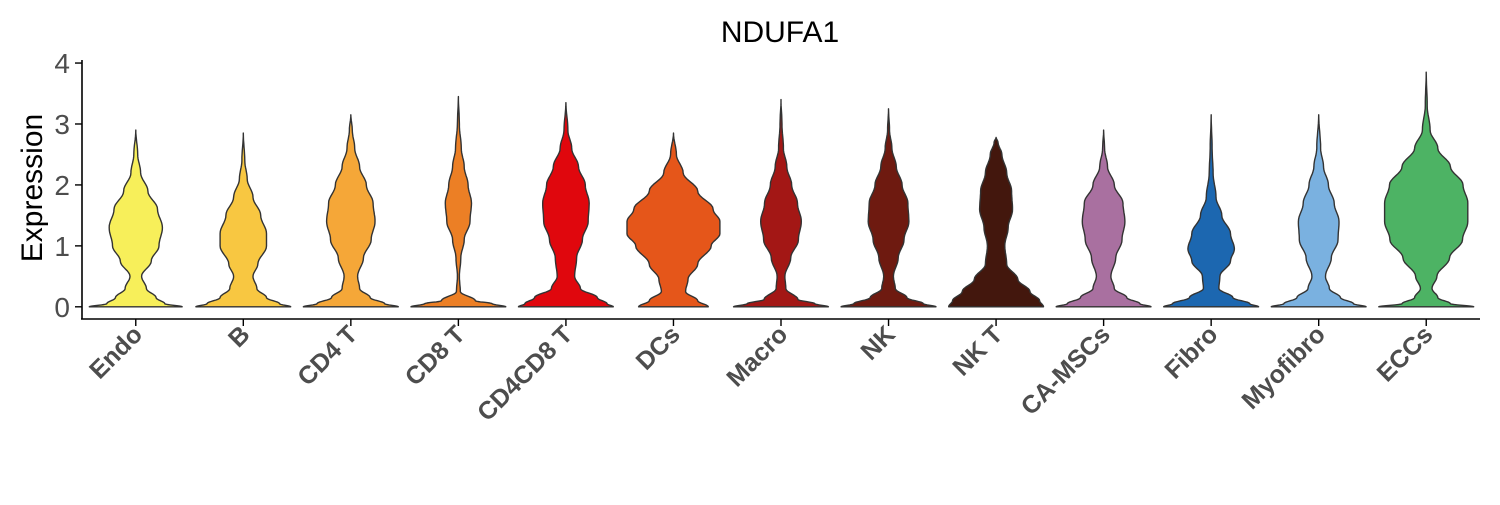 Image resolution: width=1500 pixels, height=505 pixels. What do you see at coordinates (525, 373) in the screenshot?
I see `x-tick-label-cd4cd8-t: CD4CD8 T` at bounding box center [525, 373].